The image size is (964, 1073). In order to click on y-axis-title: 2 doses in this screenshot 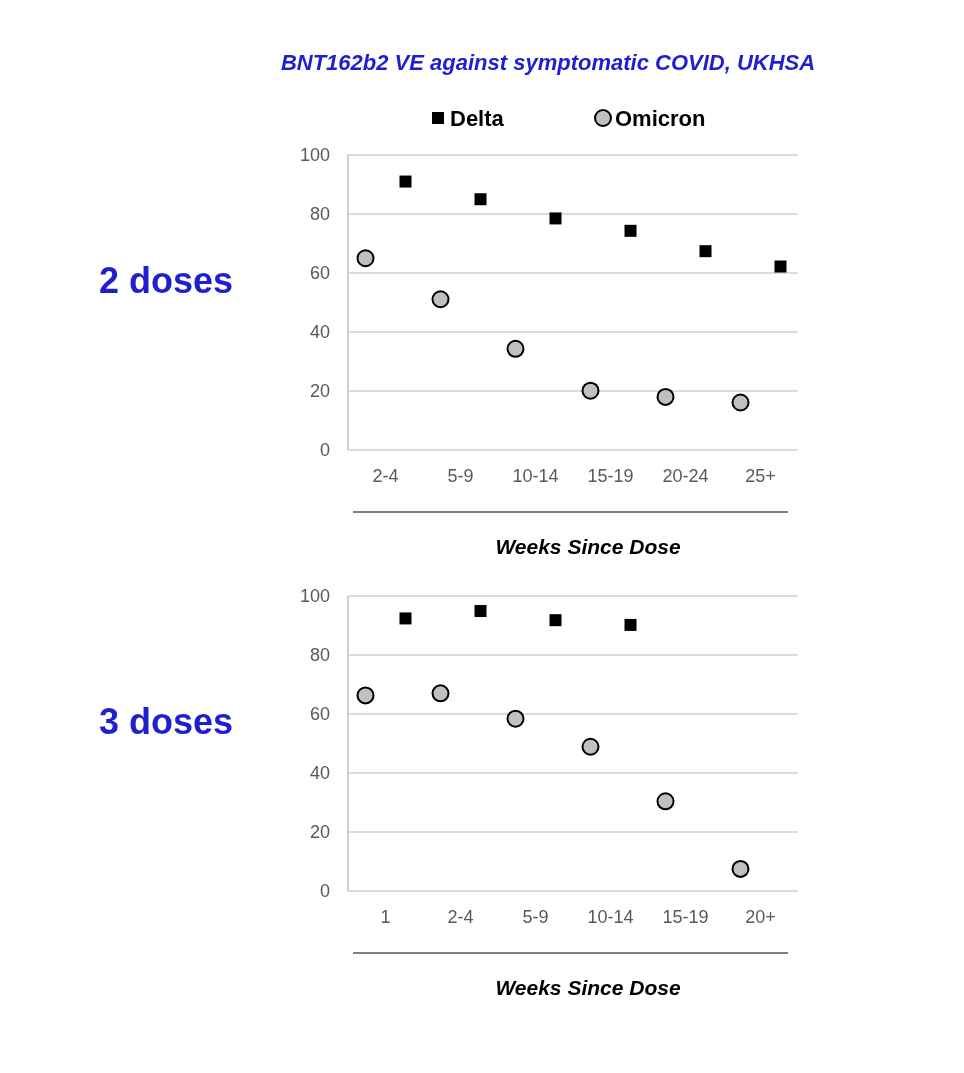, I will do `click(166, 280)`.